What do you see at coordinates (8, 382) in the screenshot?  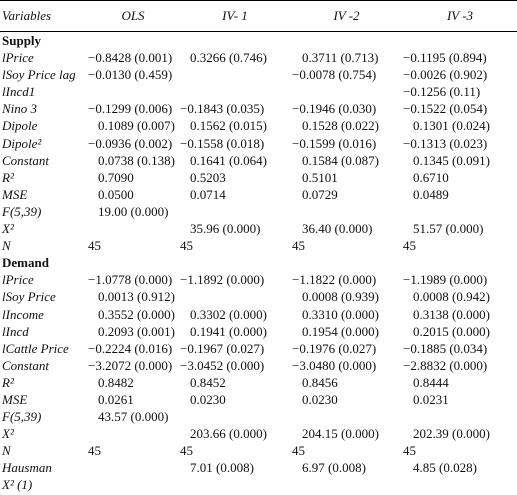 I see `row-label: R²` at bounding box center [8, 382].